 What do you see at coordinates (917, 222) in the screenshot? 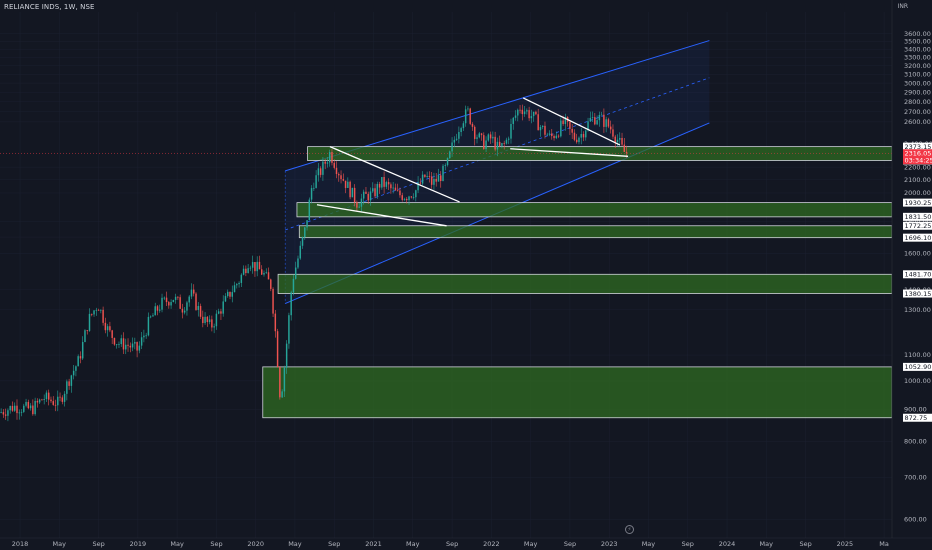
I see `price-tick-label: 1800.00` at bounding box center [917, 222].